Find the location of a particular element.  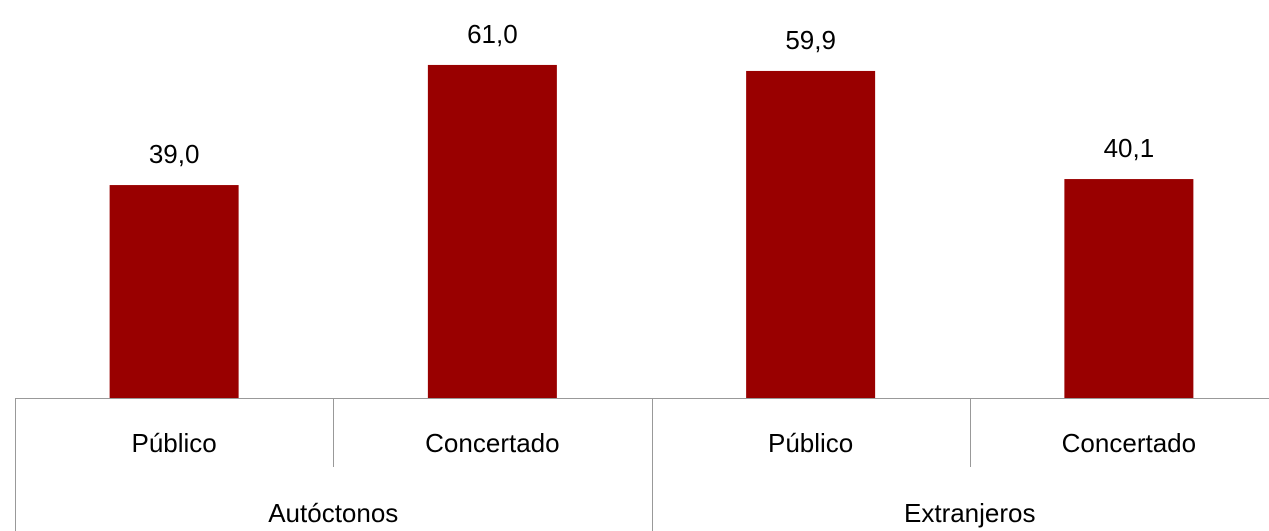

group-label: Extranjeros is located at coordinates (970, 513).